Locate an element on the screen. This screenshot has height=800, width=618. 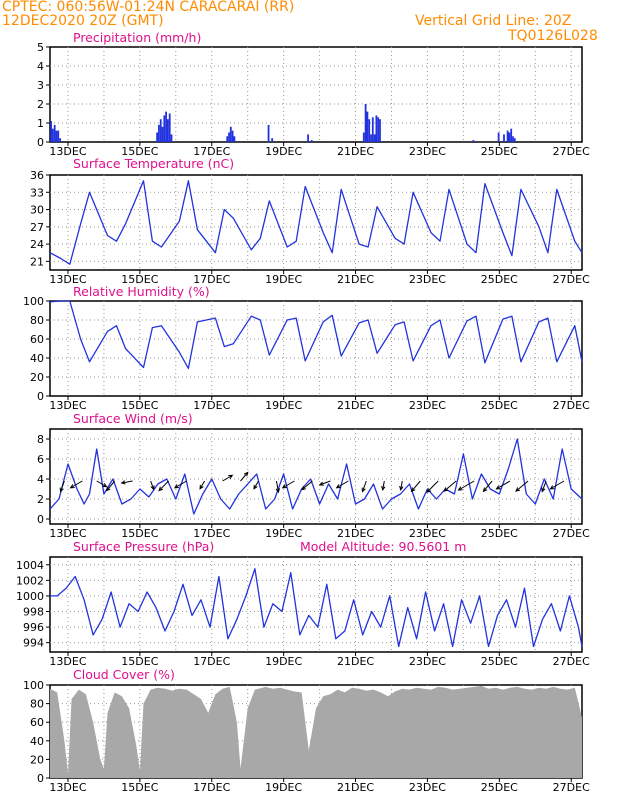
panel-5-ytick-label: 998 is located at coordinates (33, 612).